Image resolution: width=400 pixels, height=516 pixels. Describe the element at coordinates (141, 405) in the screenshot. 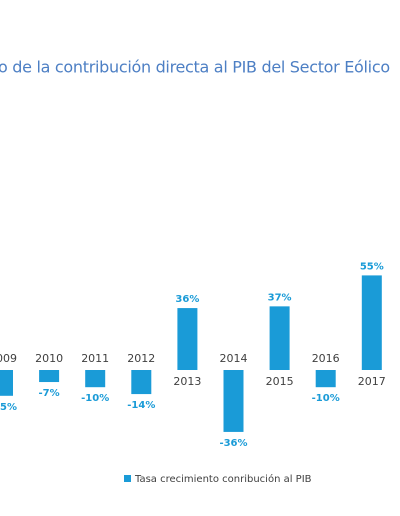

I see `value-label: -14%` at that location.